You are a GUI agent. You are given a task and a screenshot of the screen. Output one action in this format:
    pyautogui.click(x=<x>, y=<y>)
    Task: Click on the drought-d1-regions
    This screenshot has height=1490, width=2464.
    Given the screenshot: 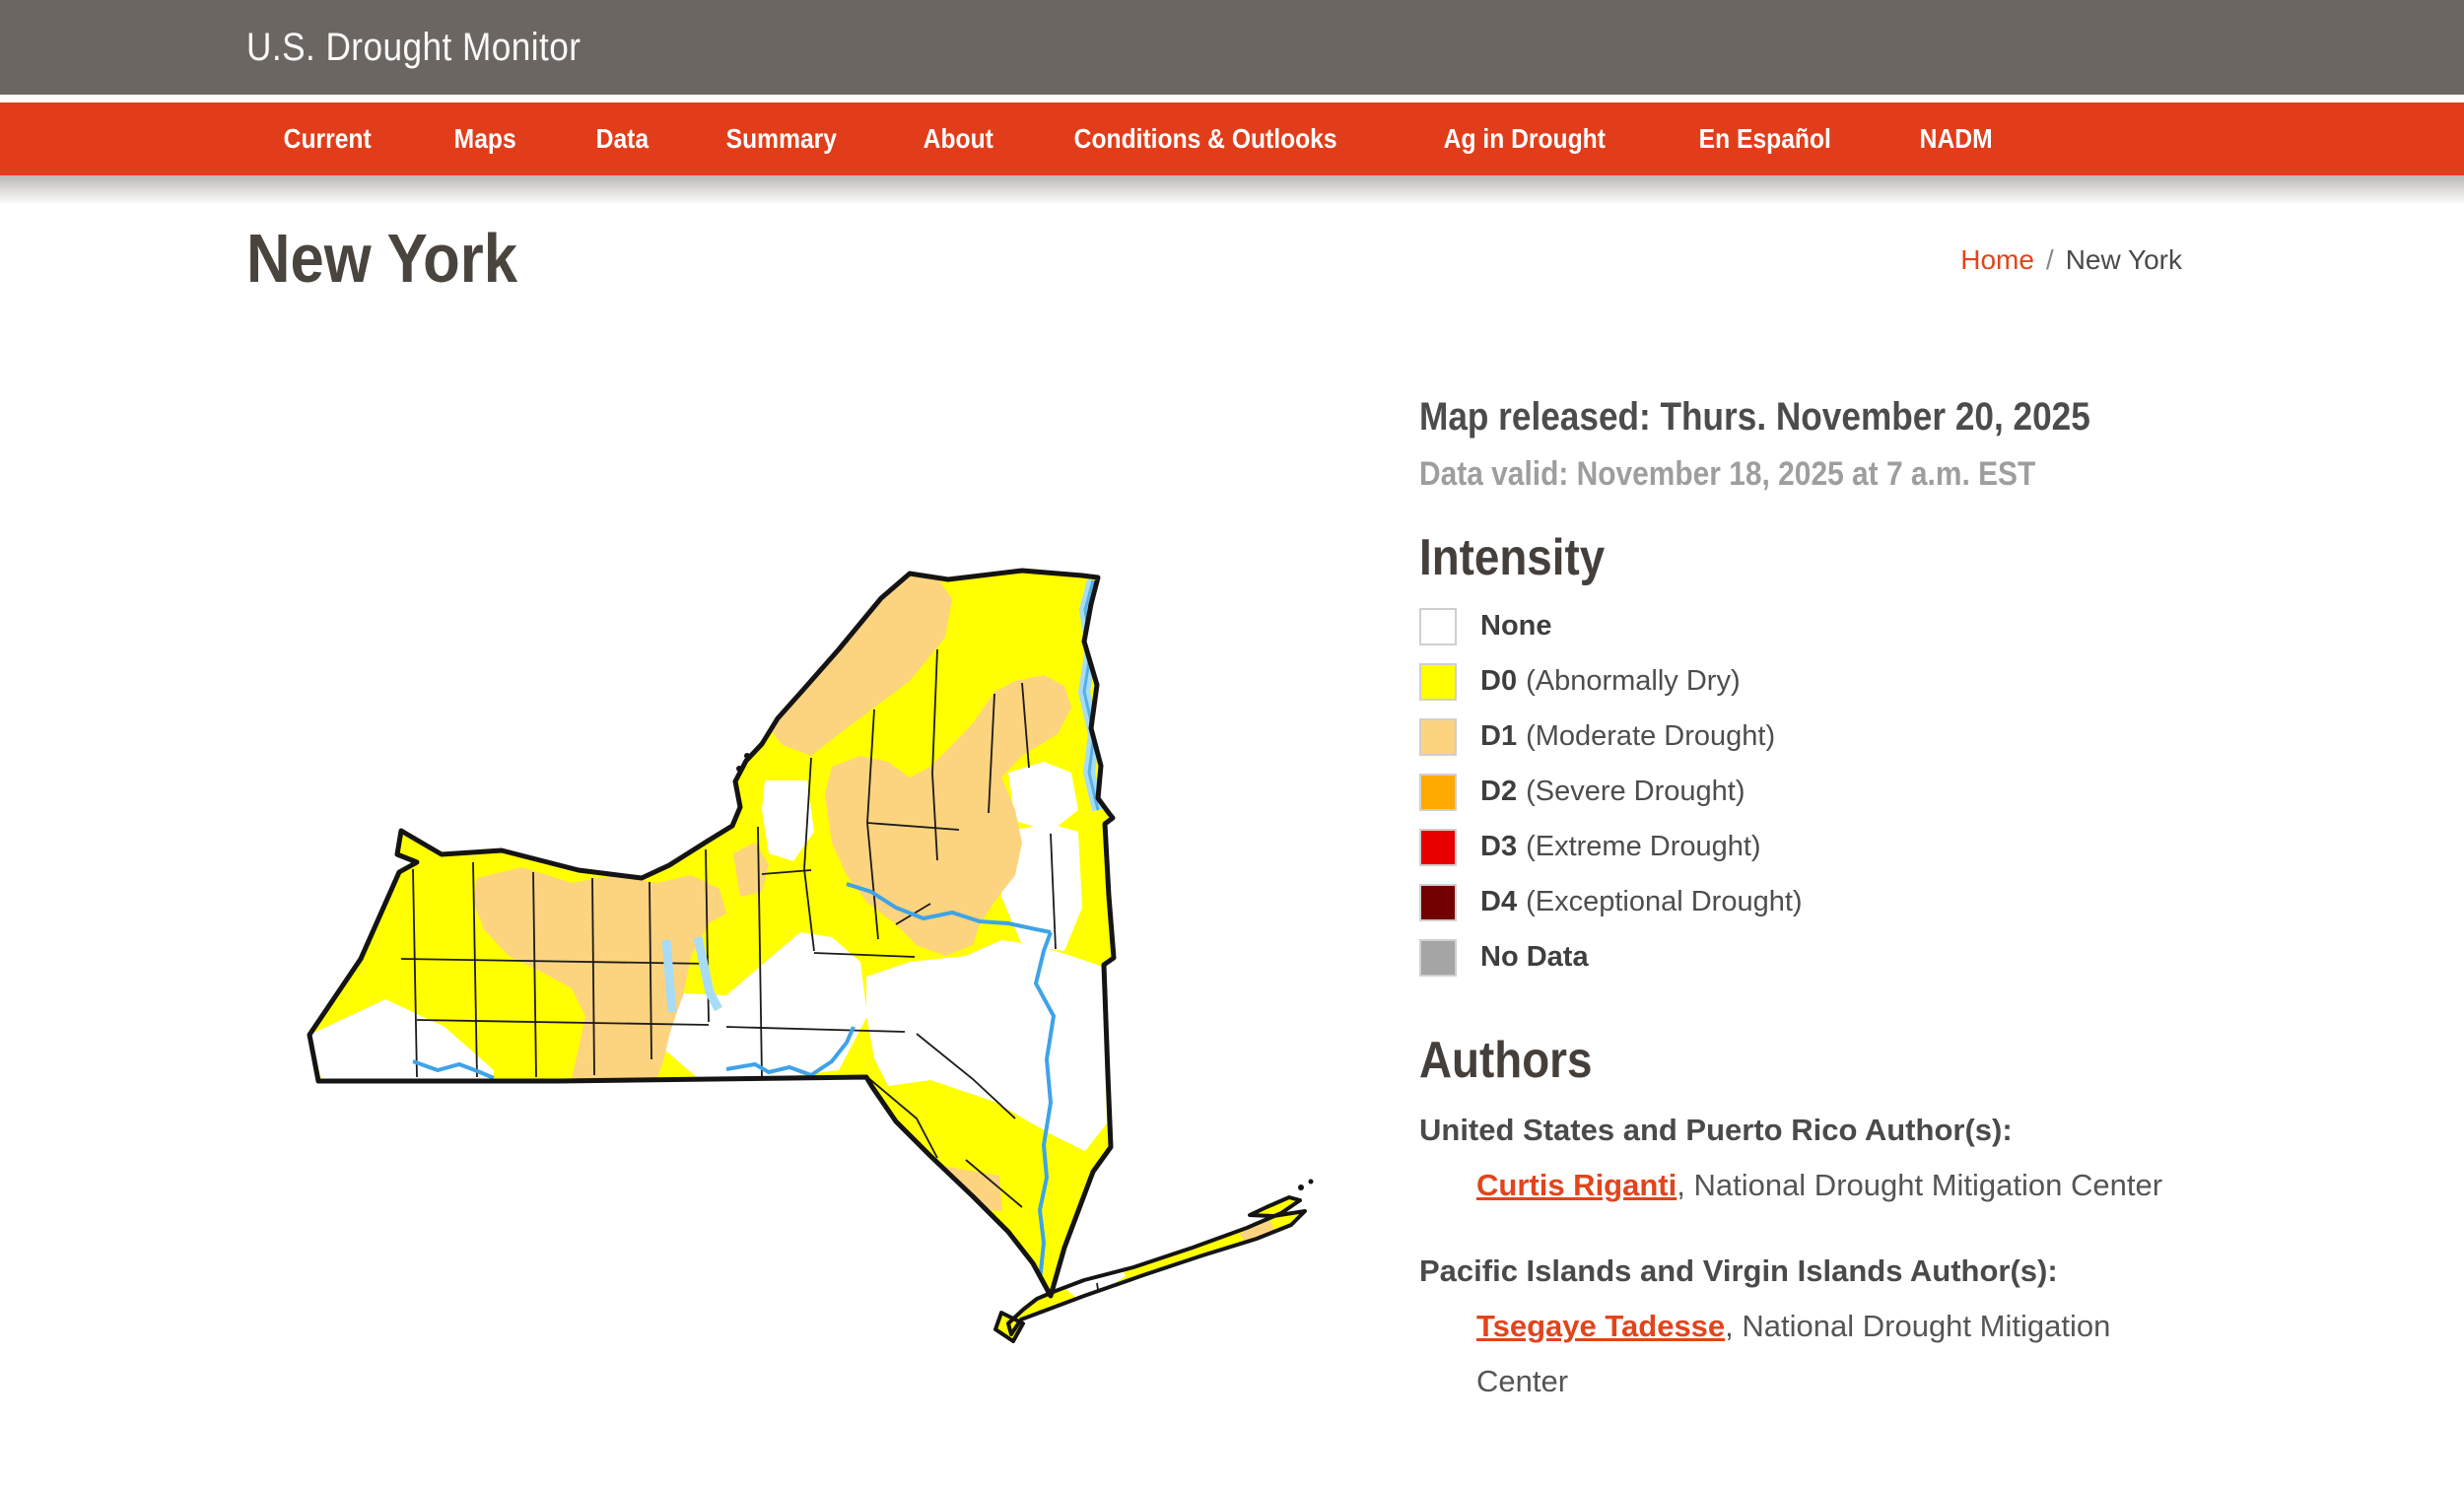 What is the action you would take?
    pyautogui.click(x=772, y=893)
    